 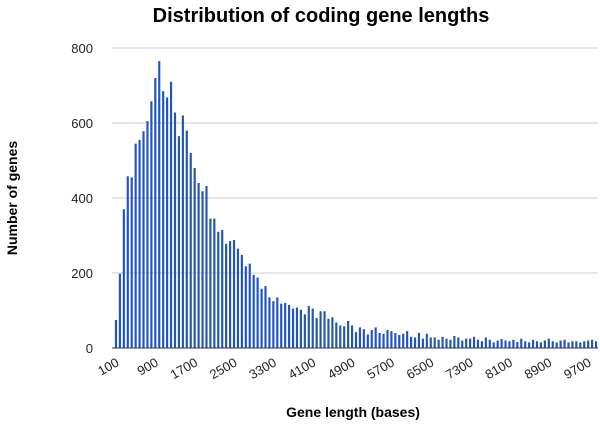 I want to click on x-tick-label: 8900, so click(x=538, y=368).